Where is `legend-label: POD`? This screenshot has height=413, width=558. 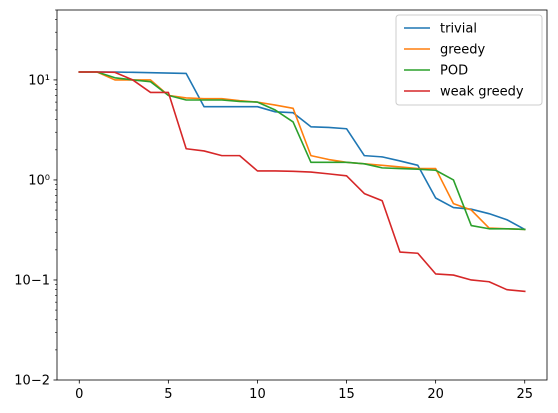 legend-label: POD is located at coordinates (454, 71).